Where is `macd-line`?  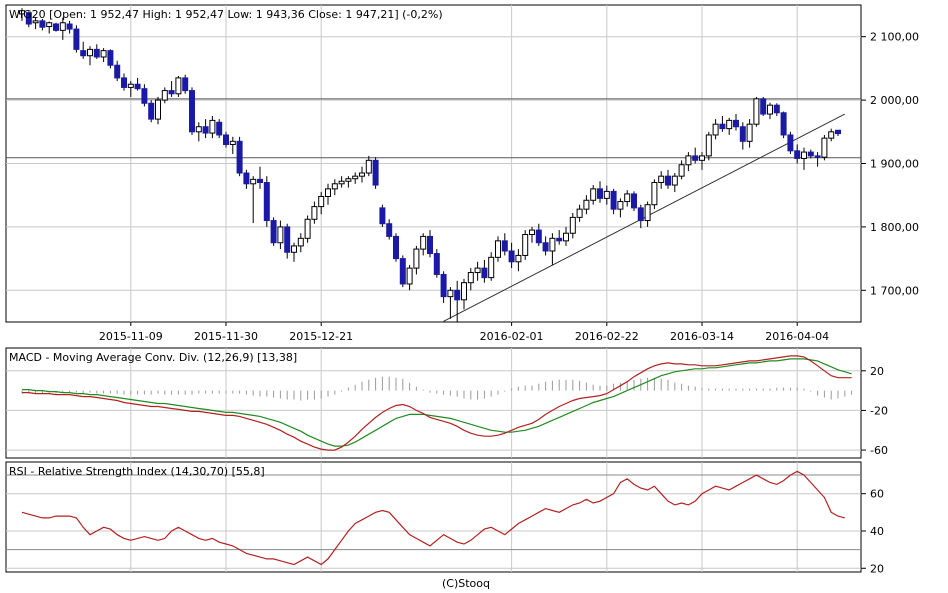 macd-line is located at coordinates (437, 403).